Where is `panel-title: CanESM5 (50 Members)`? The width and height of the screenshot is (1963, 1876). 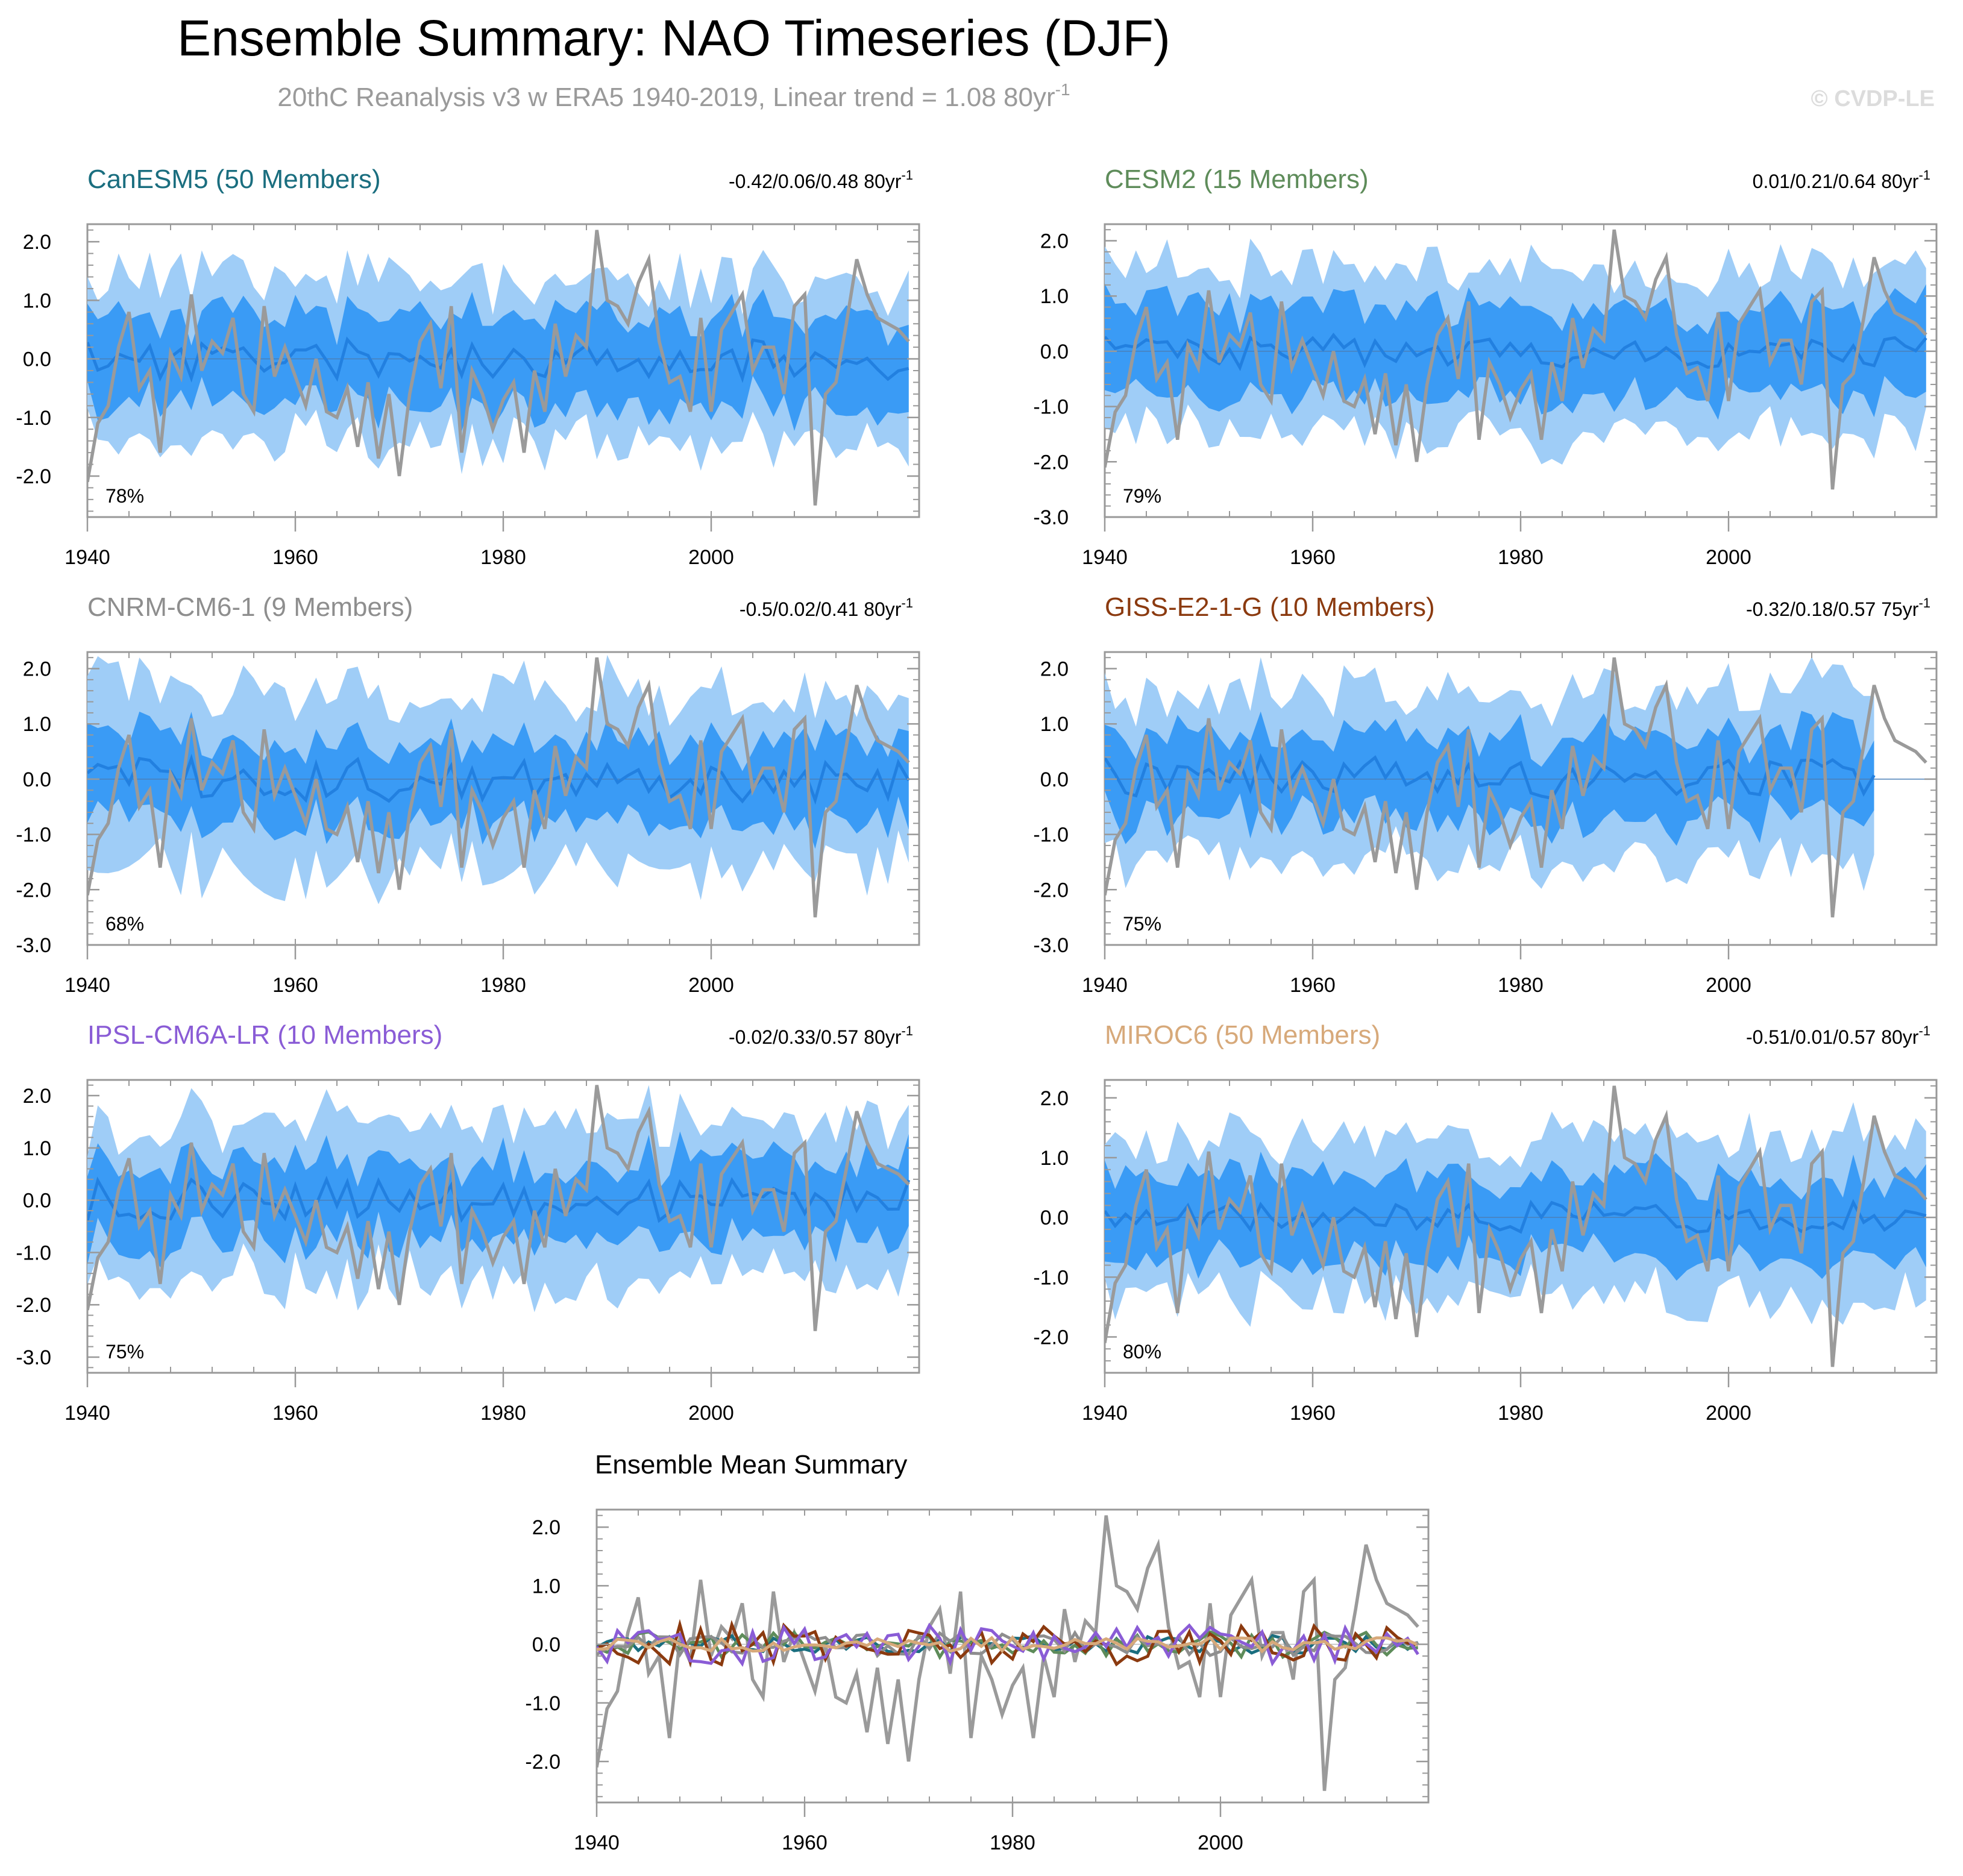 panel-title: CanESM5 (50 Members) is located at coordinates (234, 179).